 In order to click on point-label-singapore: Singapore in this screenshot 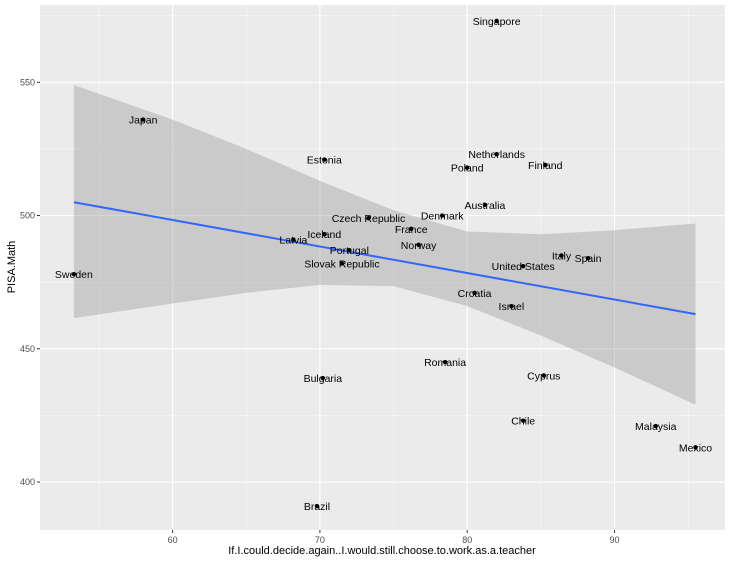, I will do `click(497, 22)`.